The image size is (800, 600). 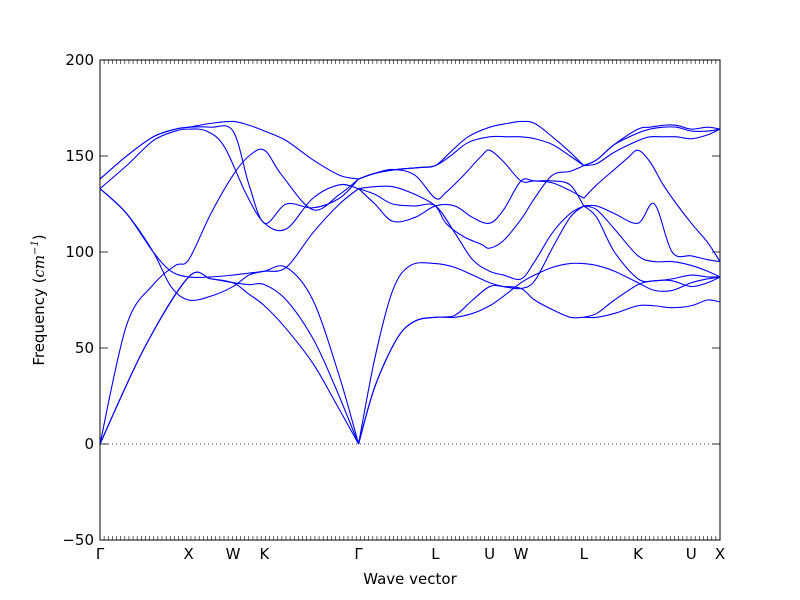 I want to click on x-axis-title: Wave vector, so click(x=410, y=579).